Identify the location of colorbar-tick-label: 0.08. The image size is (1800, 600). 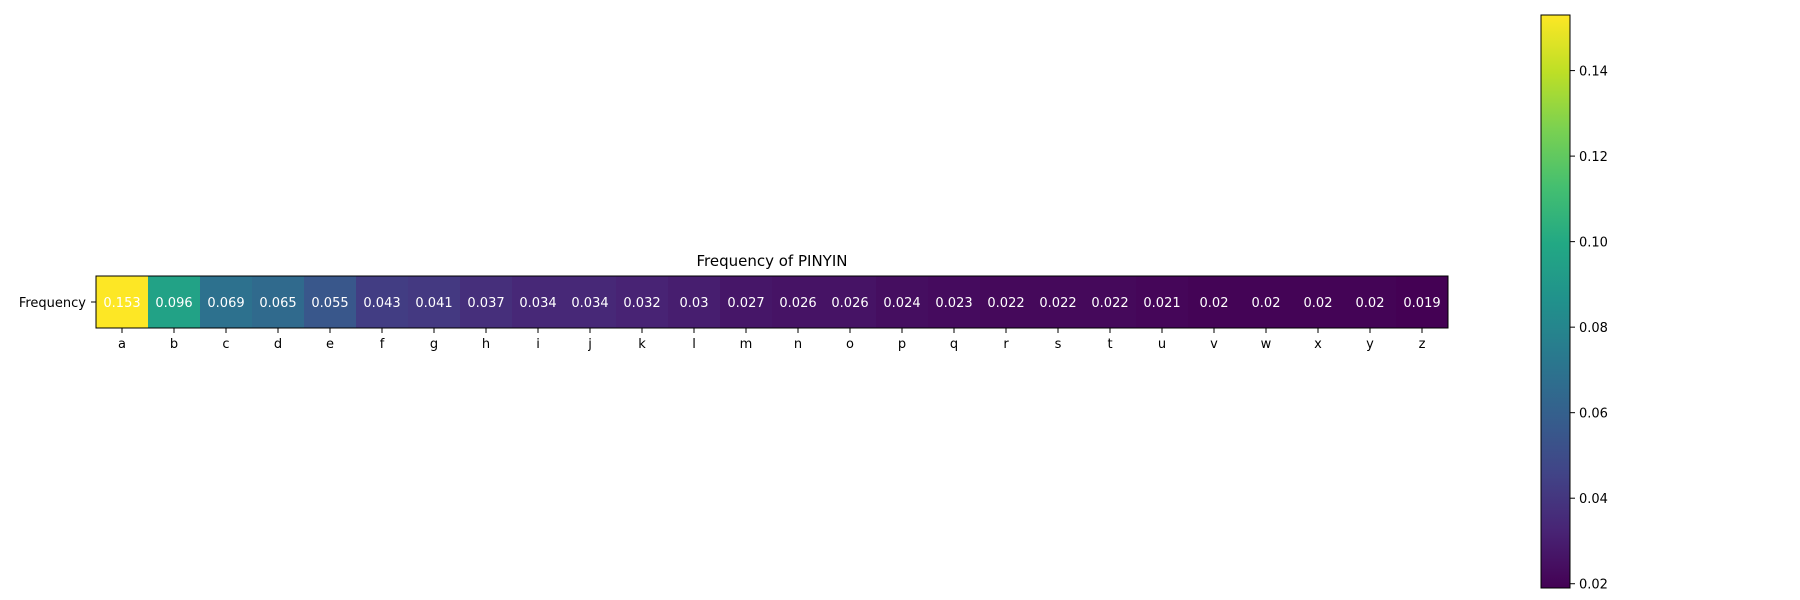
(1593, 328).